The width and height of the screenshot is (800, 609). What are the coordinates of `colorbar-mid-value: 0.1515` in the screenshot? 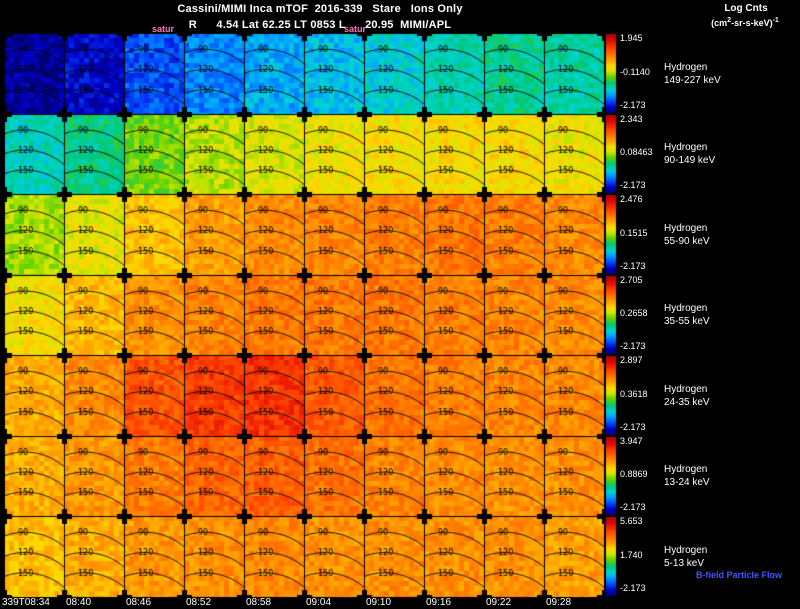 It's located at (634, 232).